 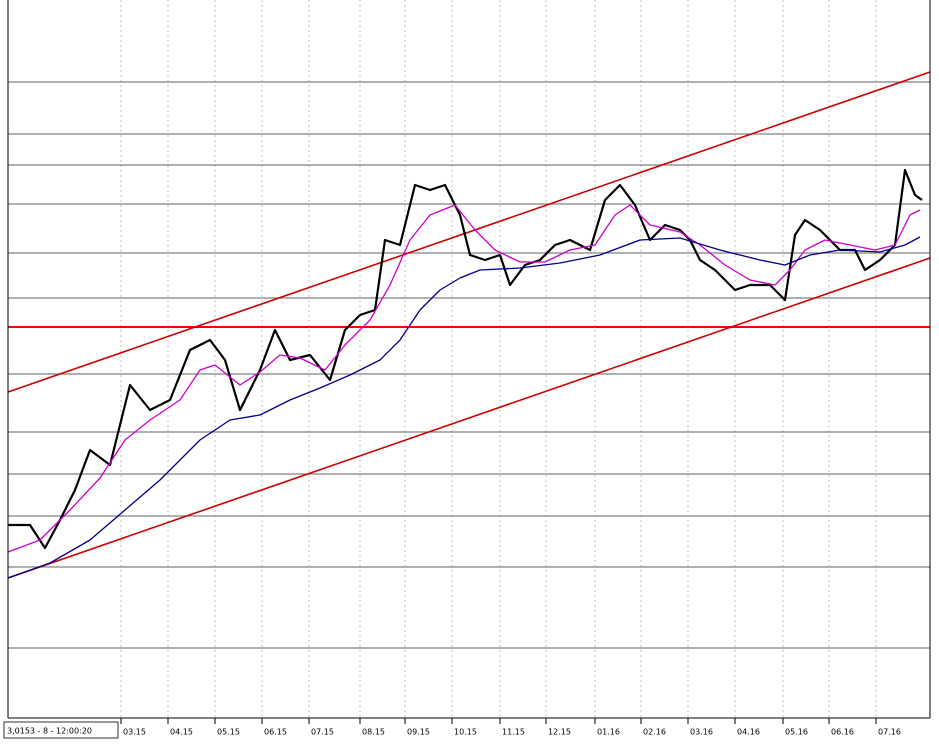 What do you see at coordinates (559, 732) in the screenshot?
I see `x-tick-label: 12.15` at bounding box center [559, 732].